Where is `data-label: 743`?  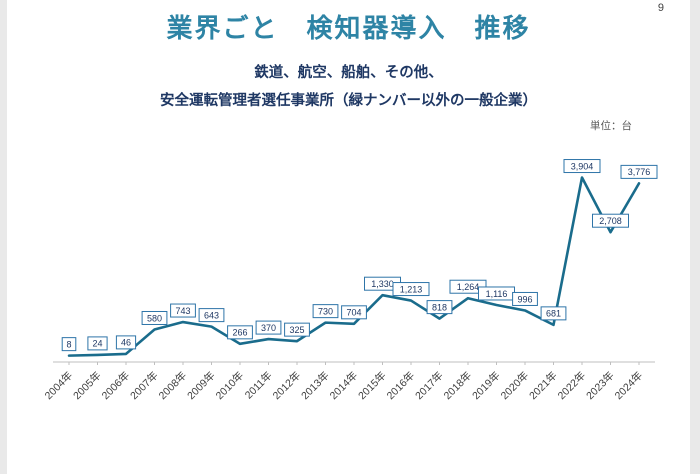 data-label: 743 is located at coordinates (182, 310).